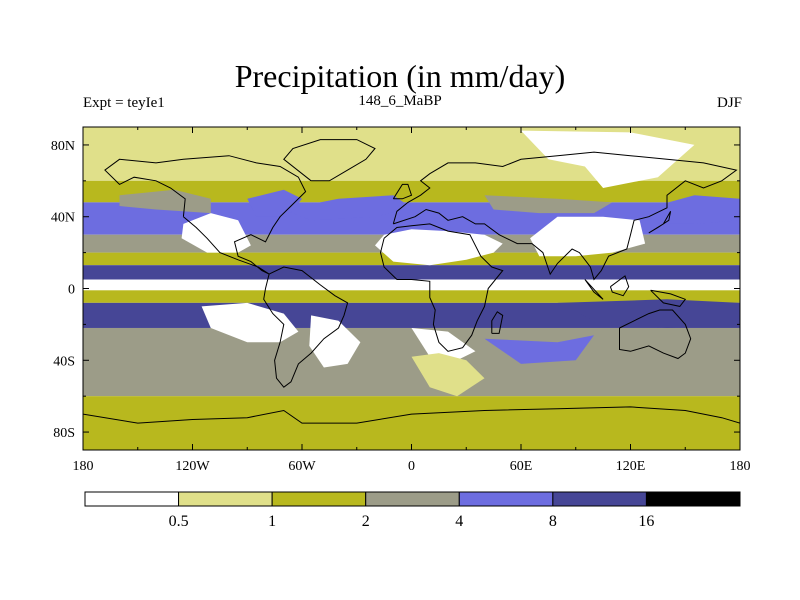 Image resolution: width=800 pixels, height=600 pixels. I want to click on y-tick-label: 40N, so click(63, 218).